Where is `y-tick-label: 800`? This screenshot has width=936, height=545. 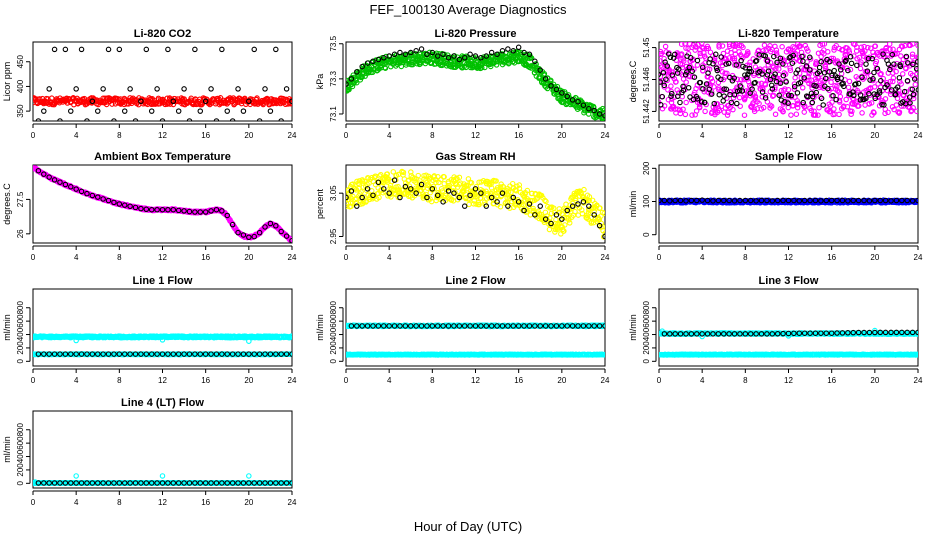 y-tick-label: 800 is located at coordinates (20, 308).